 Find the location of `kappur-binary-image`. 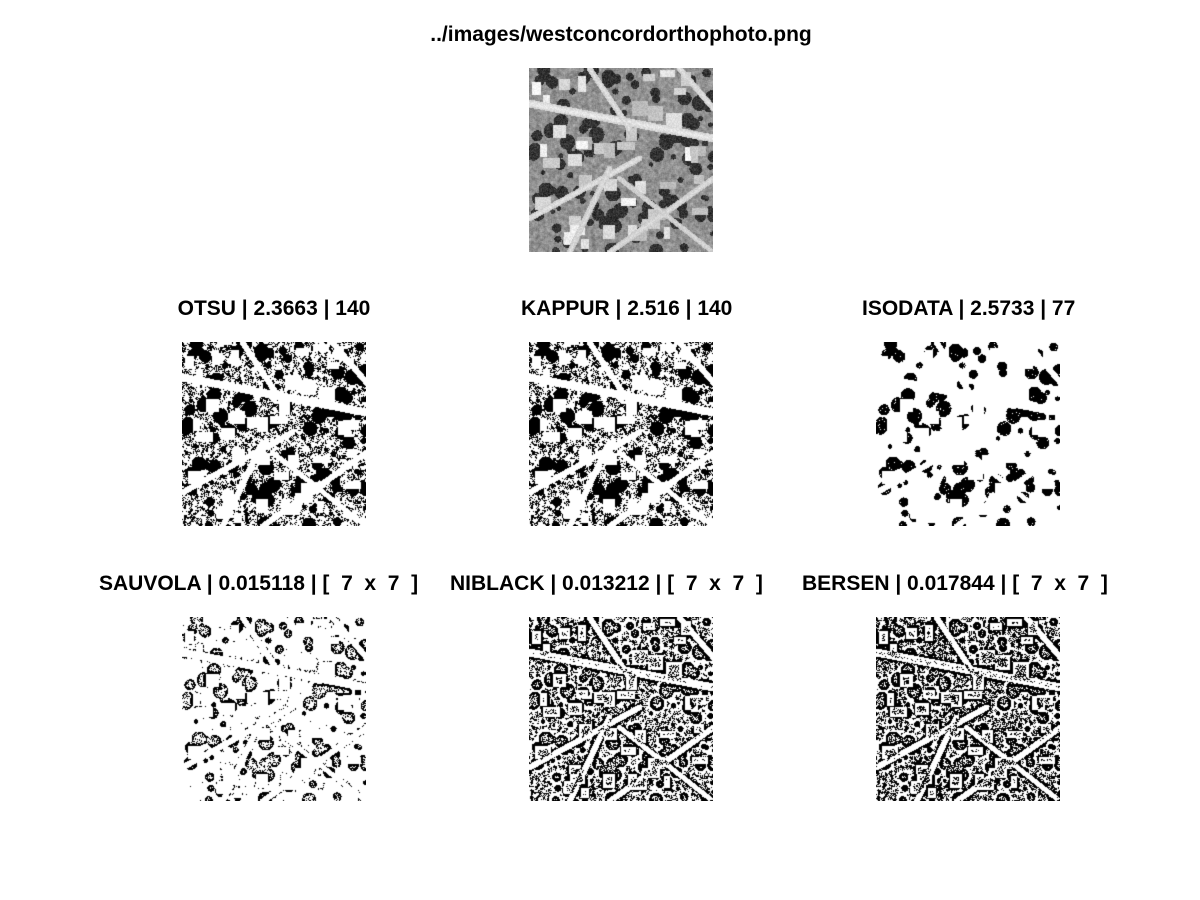

kappur-binary-image is located at coordinates (621, 434).